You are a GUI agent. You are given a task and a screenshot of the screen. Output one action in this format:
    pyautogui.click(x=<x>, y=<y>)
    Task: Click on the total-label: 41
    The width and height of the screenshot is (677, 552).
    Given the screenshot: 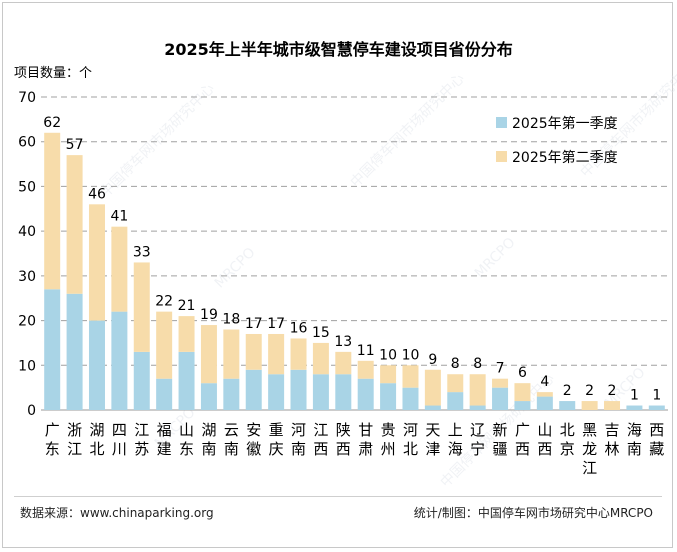 What is the action you would take?
    pyautogui.click(x=119, y=217)
    